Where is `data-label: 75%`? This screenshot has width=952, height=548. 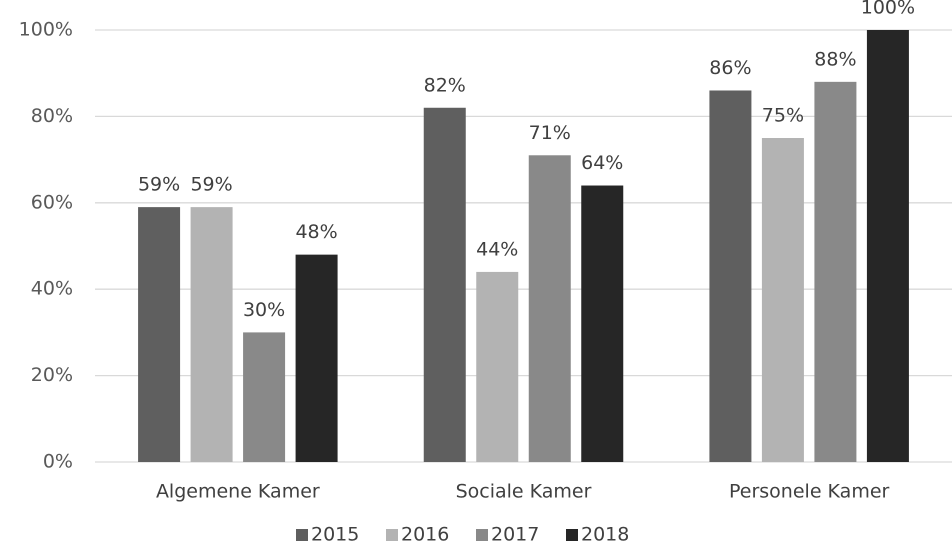 data-label: 75% is located at coordinates (783, 116).